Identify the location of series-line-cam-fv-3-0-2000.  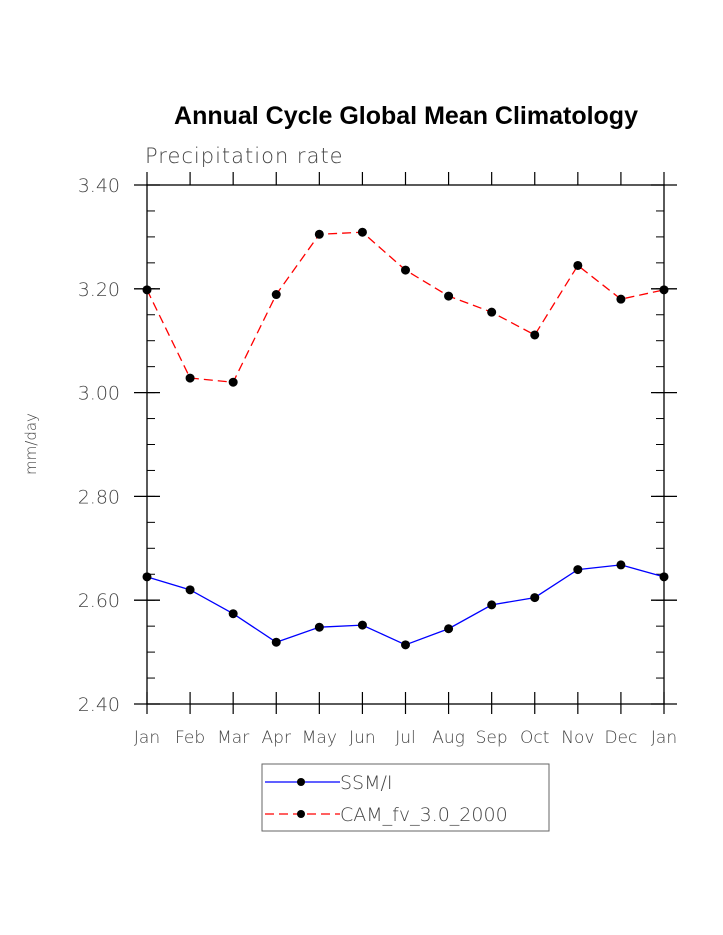
(405, 307).